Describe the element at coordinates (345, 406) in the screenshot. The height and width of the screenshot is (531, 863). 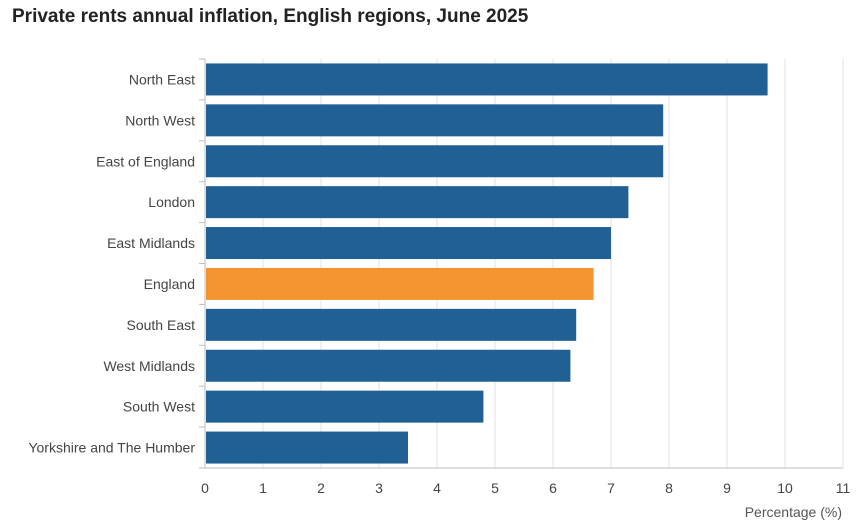
I see `bar-south-west` at that location.